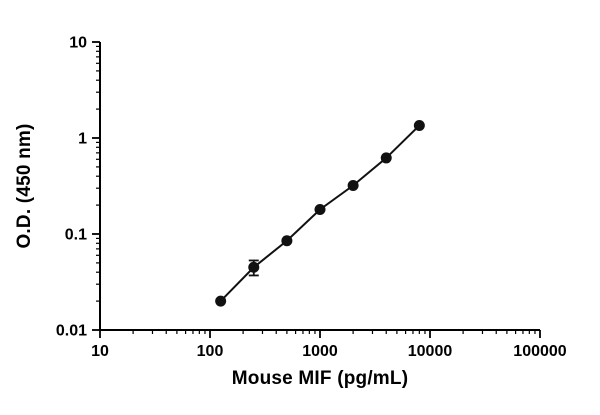 The height and width of the screenshot is (415, 600). What do you see at coordinates (82, 139) in the screenshot?
I see `y-tick-label: 1` at bounding box center [82, 139].